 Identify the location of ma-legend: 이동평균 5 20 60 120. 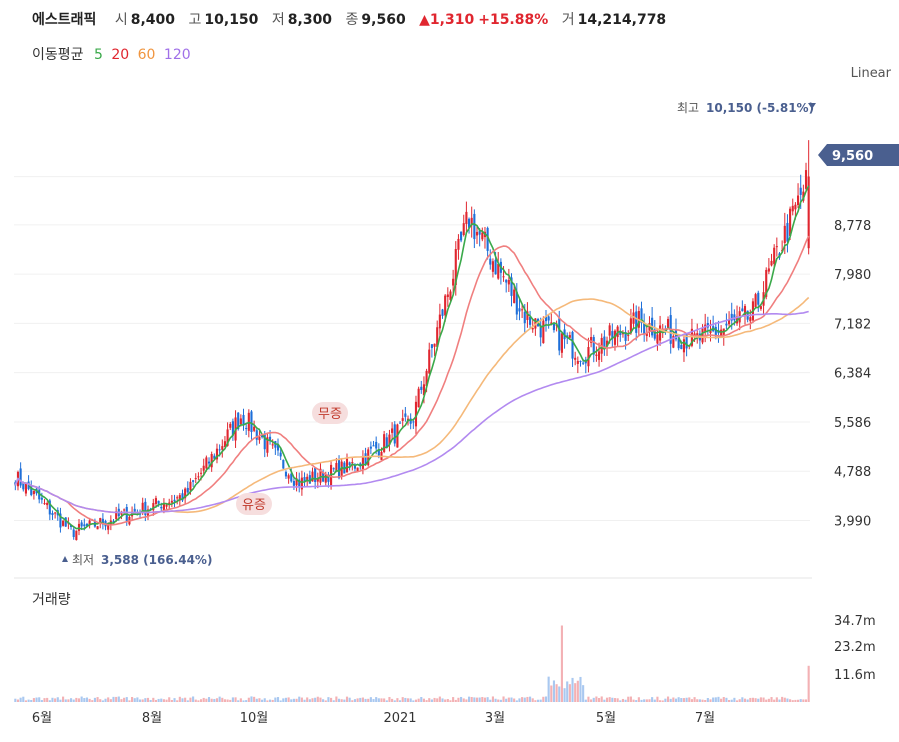
(113, 54).